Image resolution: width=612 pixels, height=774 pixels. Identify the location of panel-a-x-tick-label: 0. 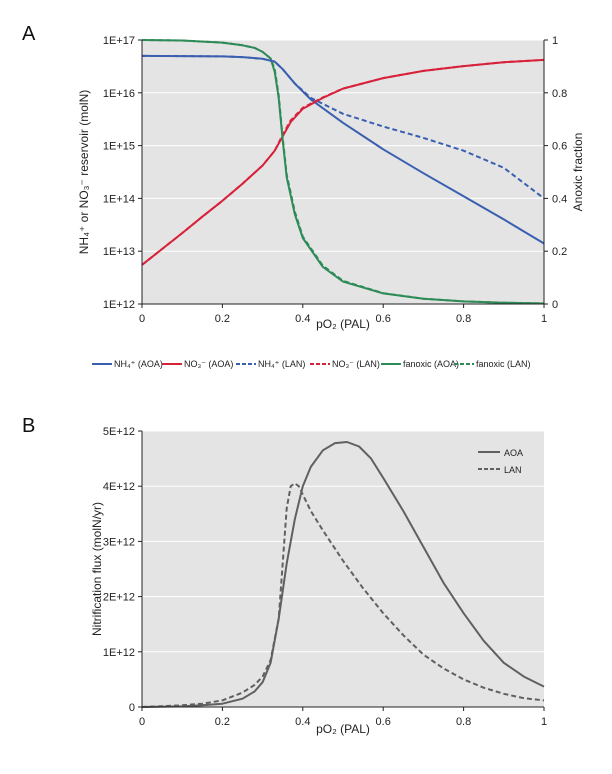
(142, 319).